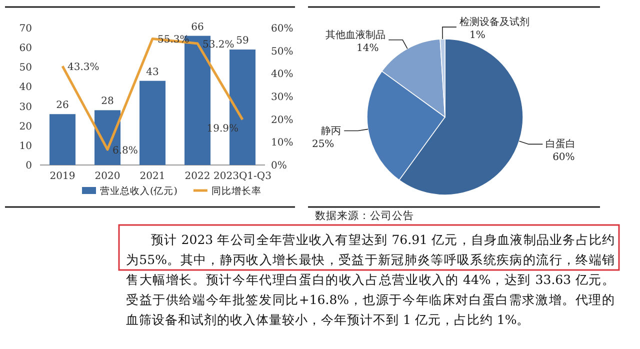  What do you see at coordinates (29, 166) in the screenshot?
I see `y-tick-label: 0` at bounding box center [29, 166].